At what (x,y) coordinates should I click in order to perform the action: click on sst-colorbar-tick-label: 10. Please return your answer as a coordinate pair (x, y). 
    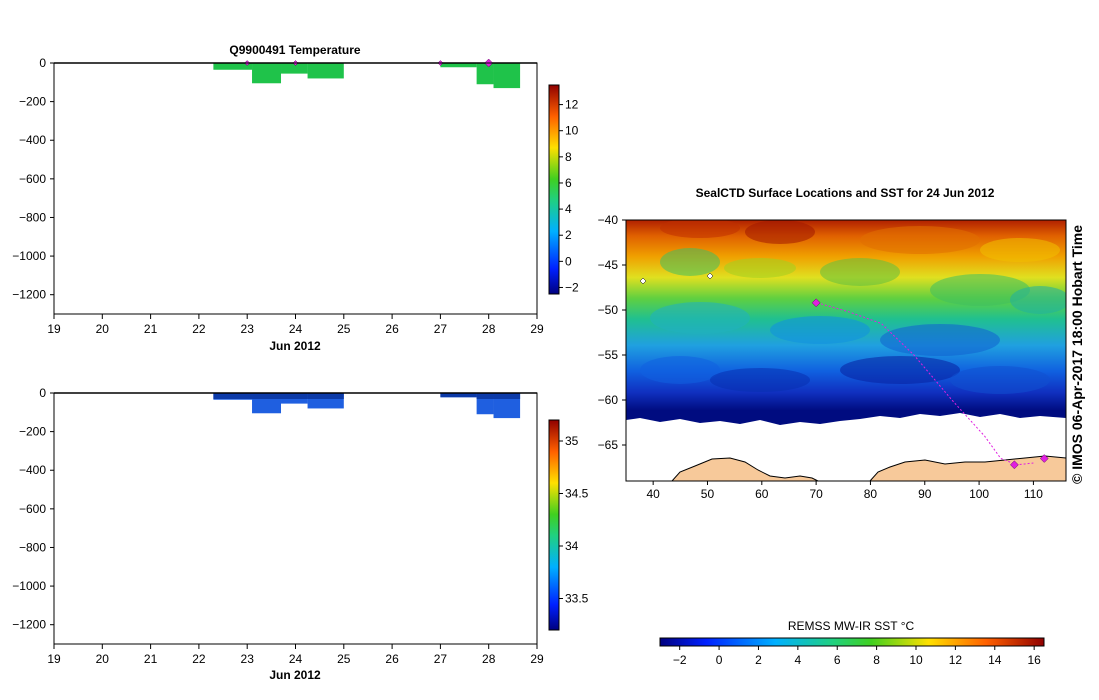
    Looking at the image, I should click on (916, 660).